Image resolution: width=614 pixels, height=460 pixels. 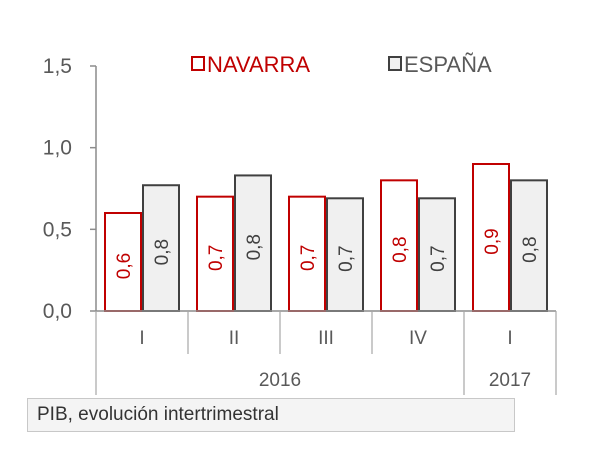 I want to click on bar-data-label: 0,9, so click(x=492, y=241).